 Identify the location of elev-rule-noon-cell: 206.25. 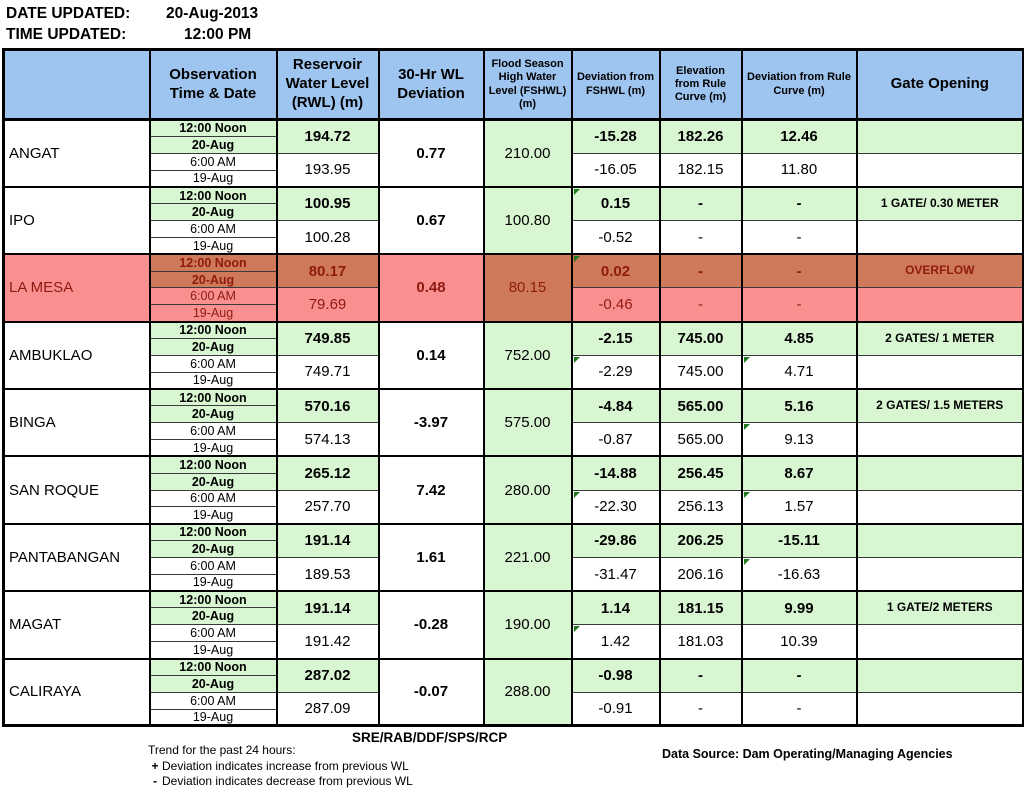
(700, 540).